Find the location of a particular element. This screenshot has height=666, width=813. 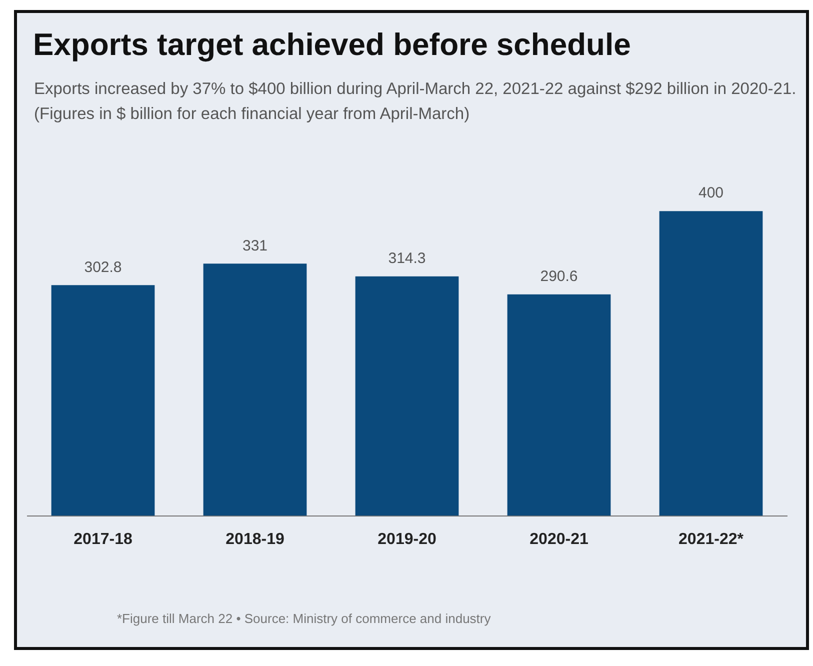

data-label: 302.8 is located at coordinates (103, 267).